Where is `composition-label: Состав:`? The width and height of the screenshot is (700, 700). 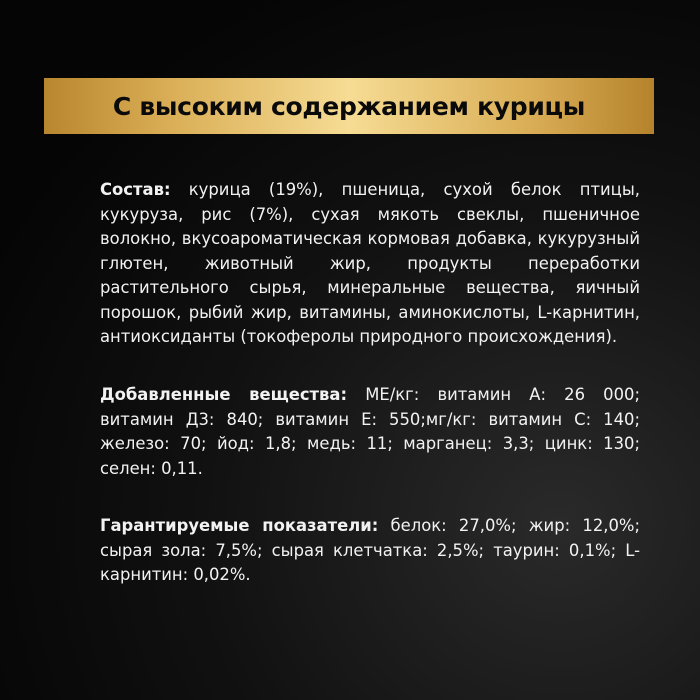 composition-label: Состав: is located at coordinates (135, 189).